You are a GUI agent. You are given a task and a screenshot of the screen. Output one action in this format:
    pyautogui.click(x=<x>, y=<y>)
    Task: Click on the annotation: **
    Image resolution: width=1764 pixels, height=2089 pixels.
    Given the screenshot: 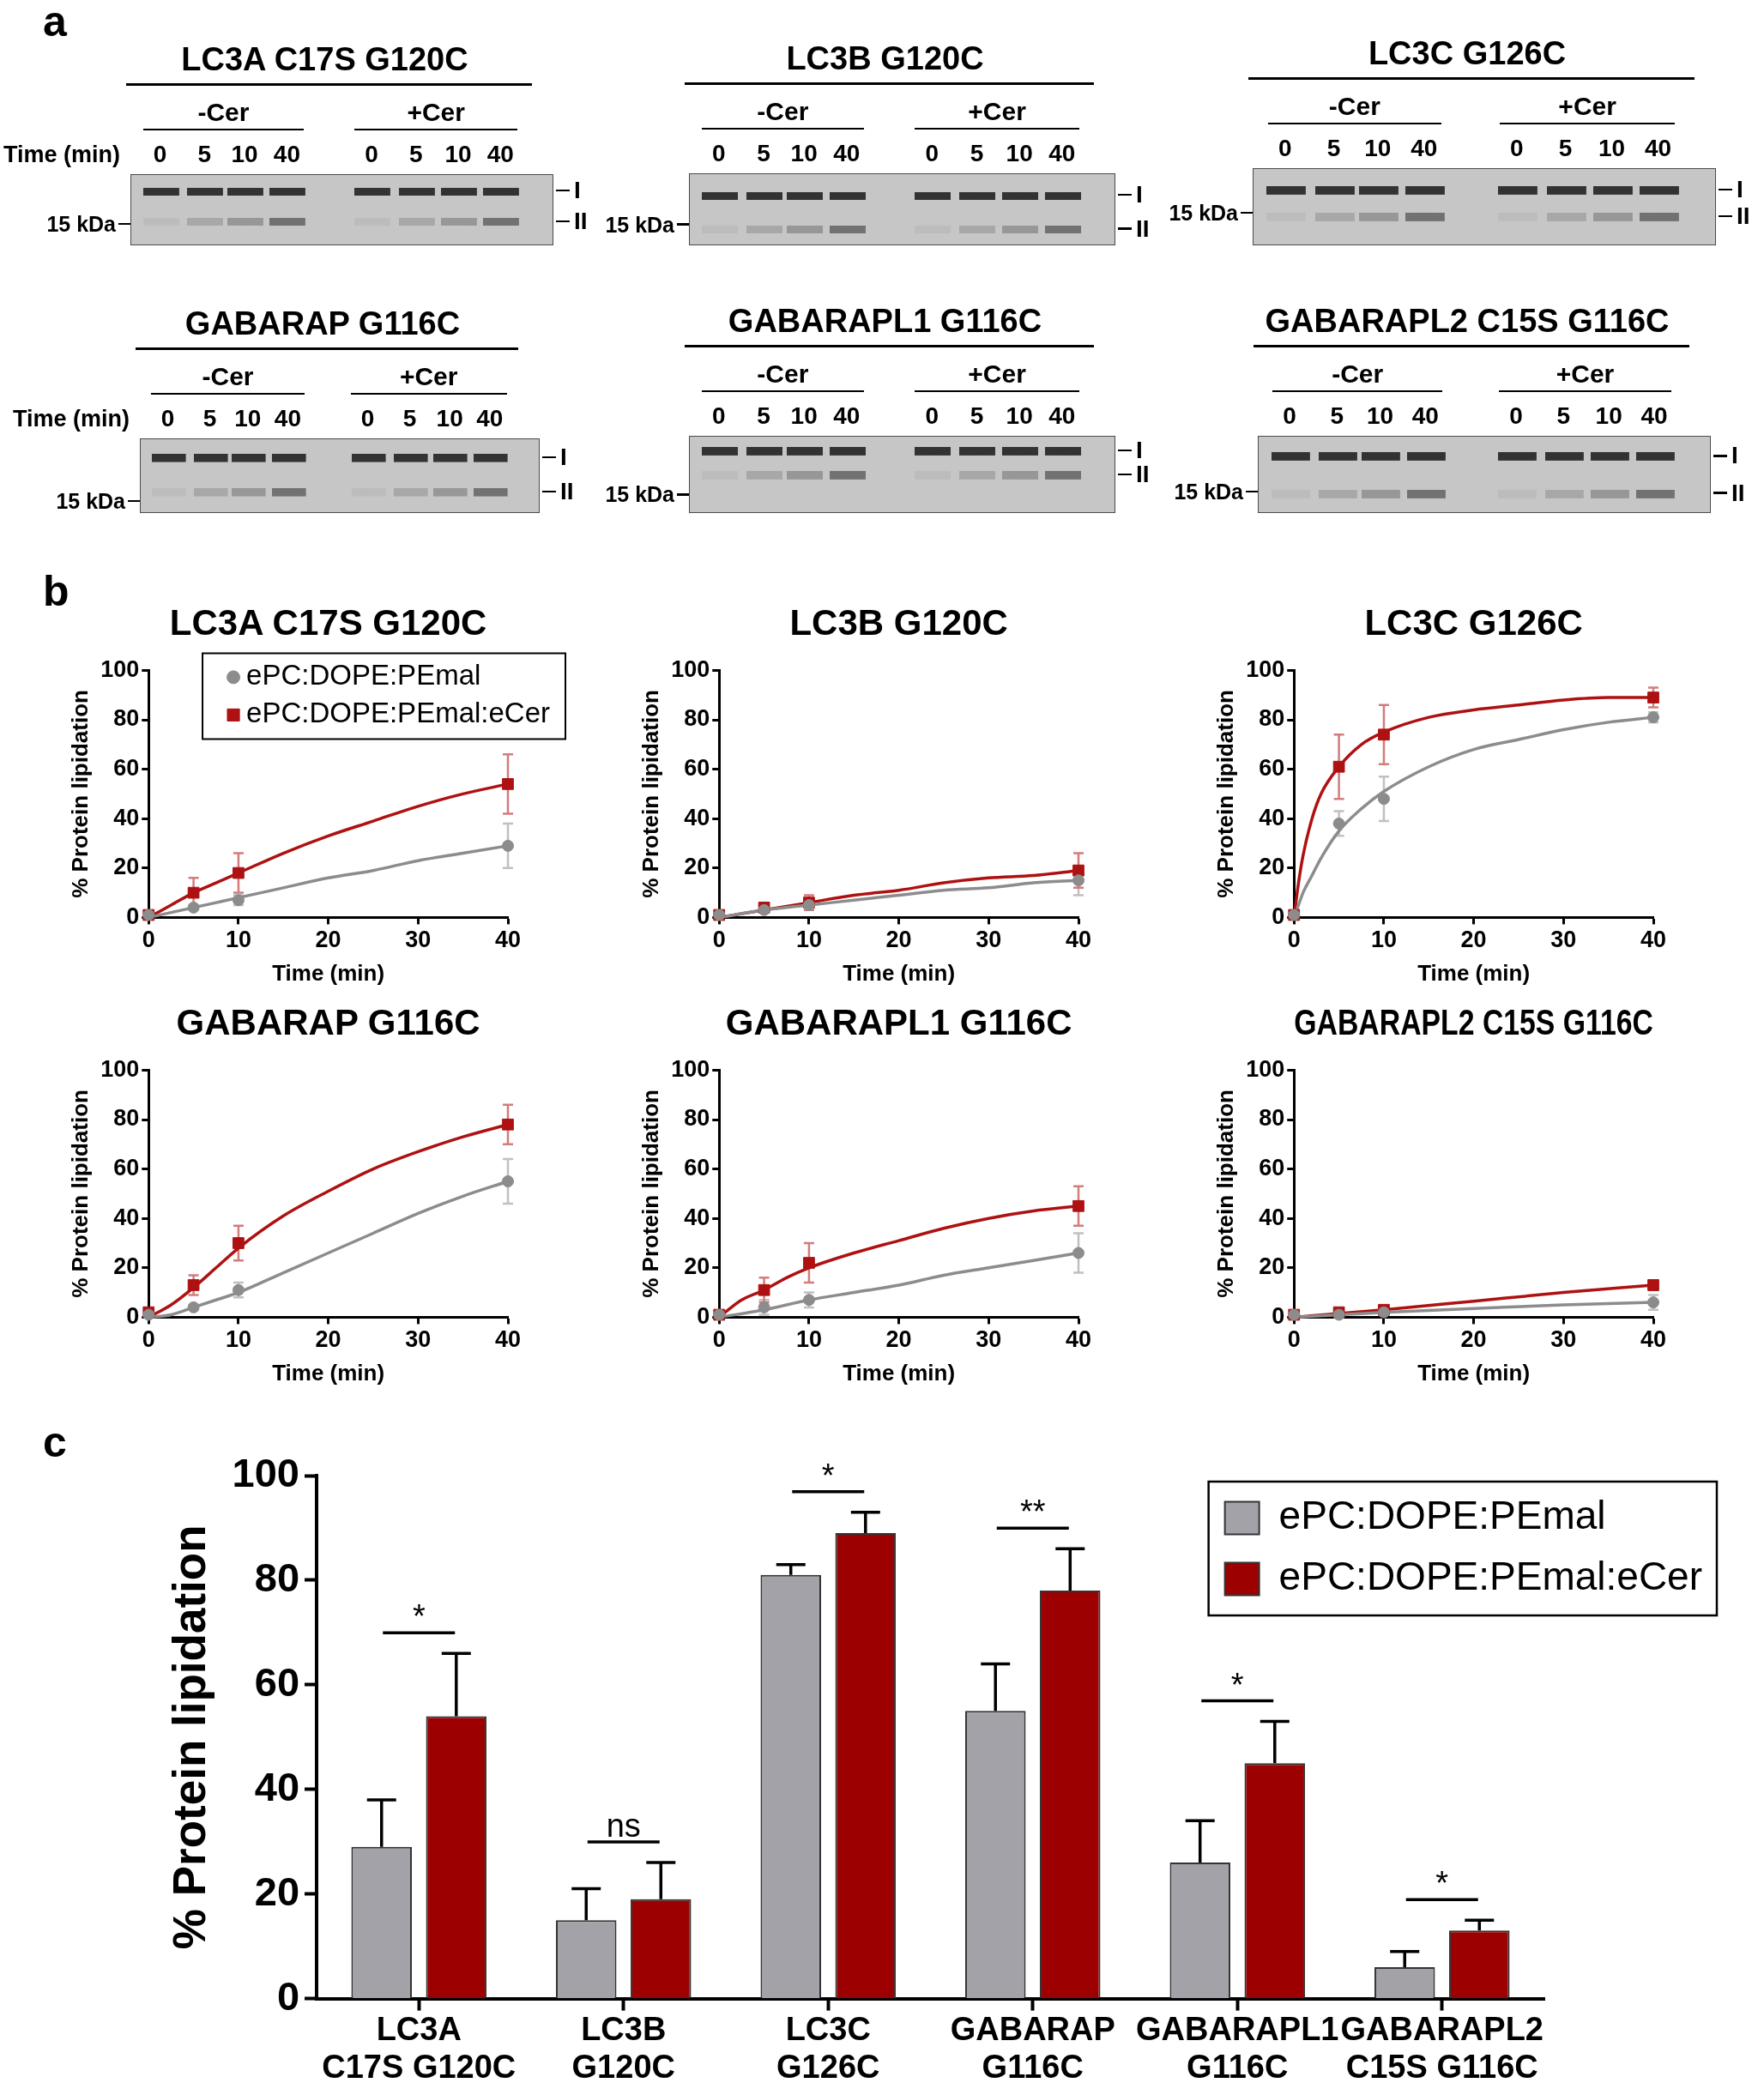 What is the action you would take?
    pyautogui.click(x=1032, y=1512)
    